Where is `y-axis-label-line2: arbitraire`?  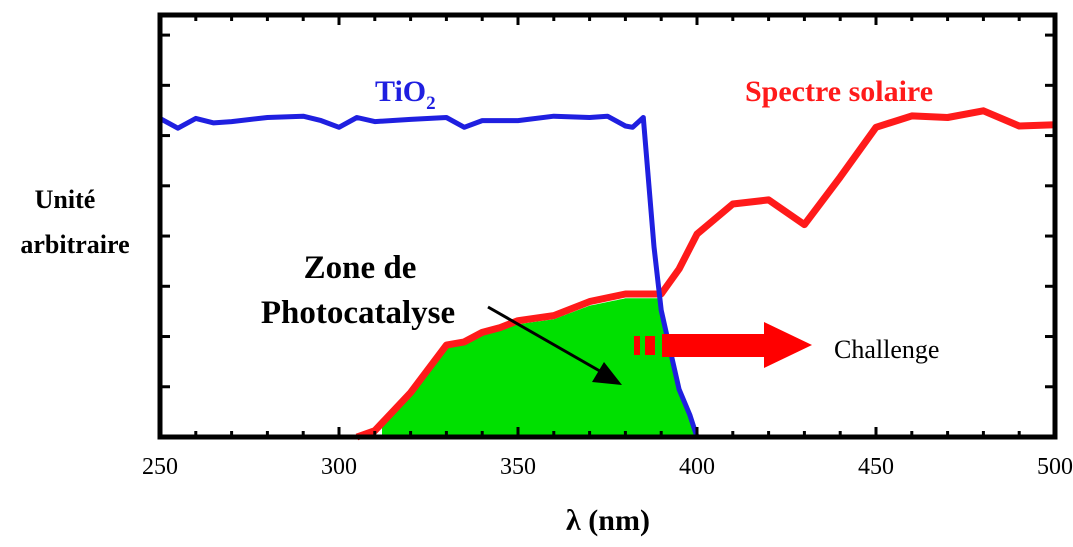
y-axis-label-line2: arbitraire is located at coordinates (74, 244).